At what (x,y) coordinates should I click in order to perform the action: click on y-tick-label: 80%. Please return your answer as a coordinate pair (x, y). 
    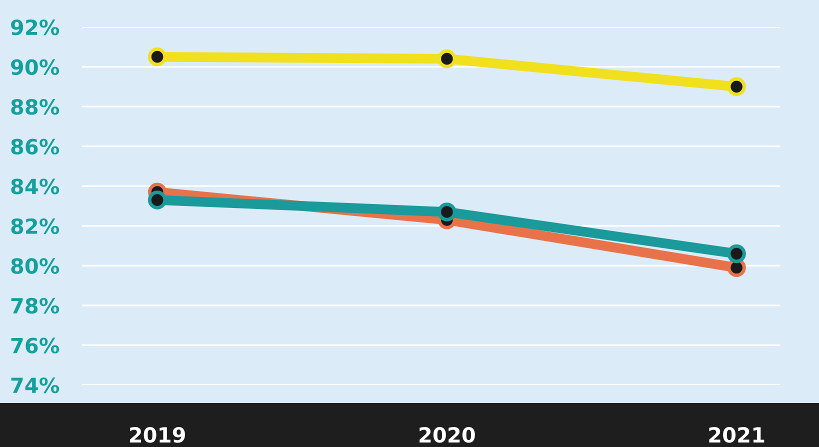
    Looking at the image, I should click on (35, 266).